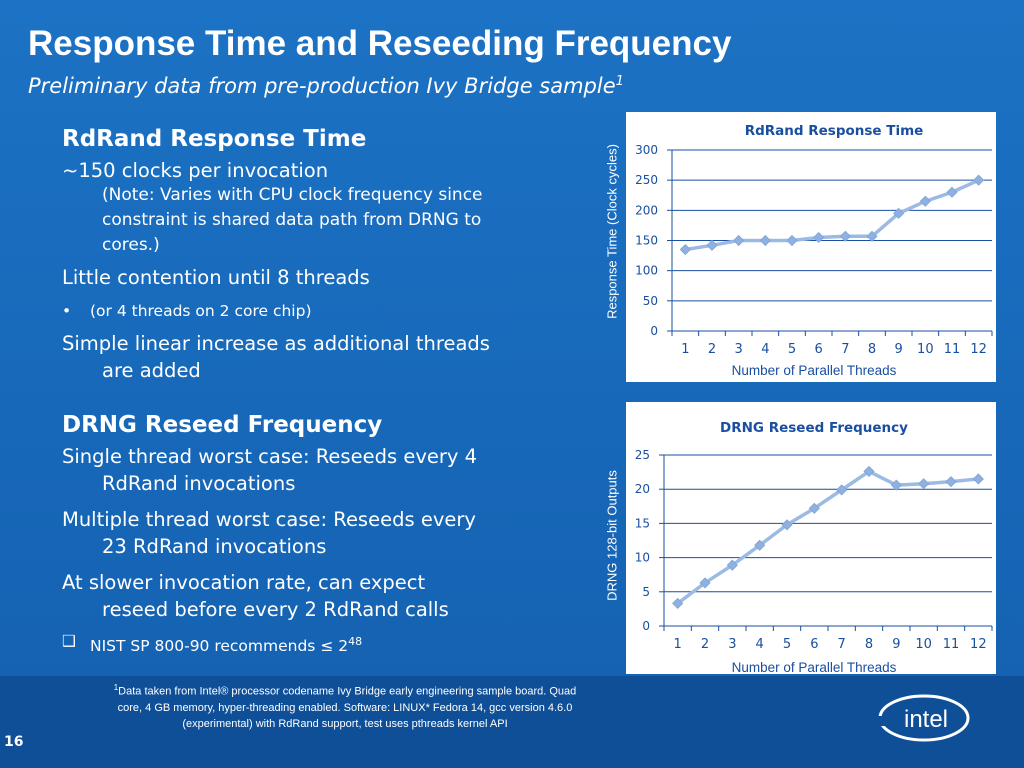 The width and height of the screenshot is (1024, 768). What do you see at coordinates (832, 215) in the screenshot?
I see `chart1-series-line` at bounding box center [832, 215].